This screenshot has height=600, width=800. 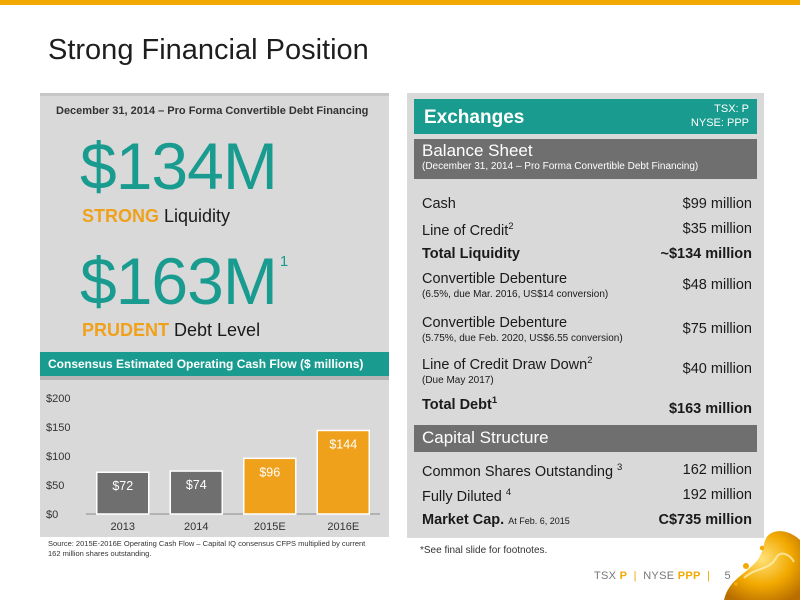 I want to click on debt-tag-accent: PRUDENT, so click(x=126, y=330).